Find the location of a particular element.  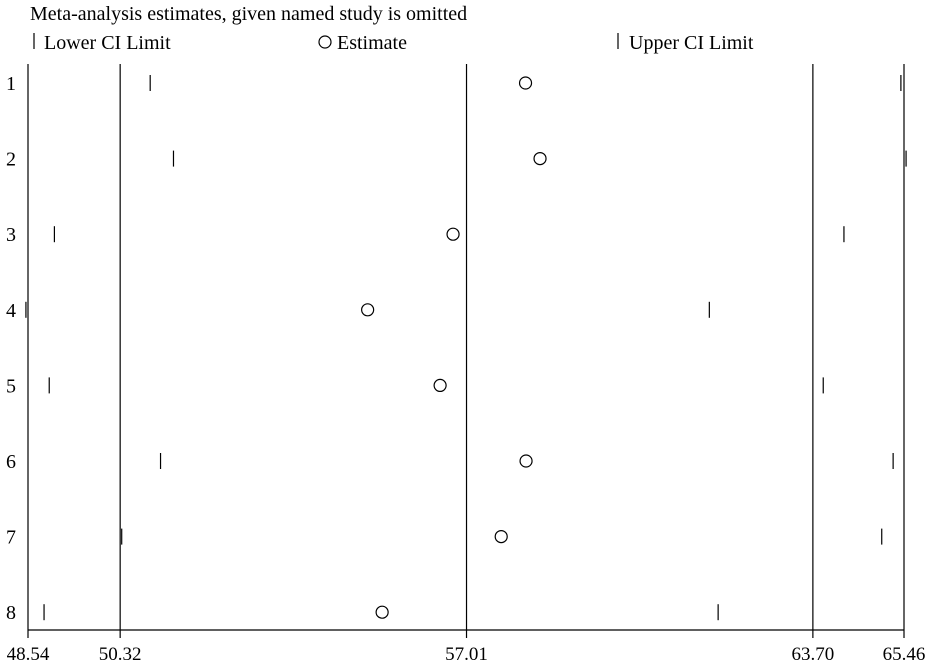

x-tick-label-1: 48.54 is located at coordinates (28, 654).